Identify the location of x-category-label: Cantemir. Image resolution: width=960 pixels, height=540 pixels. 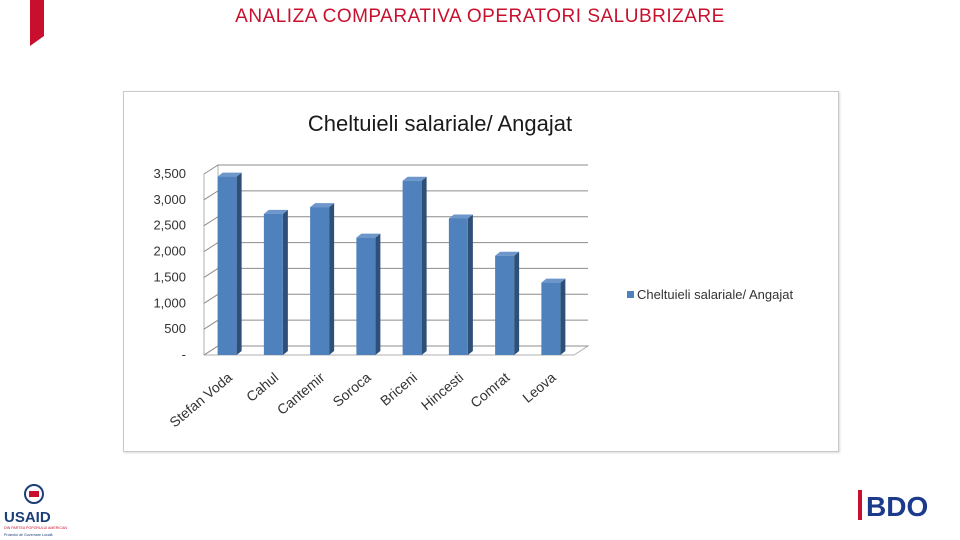
(301, 393).